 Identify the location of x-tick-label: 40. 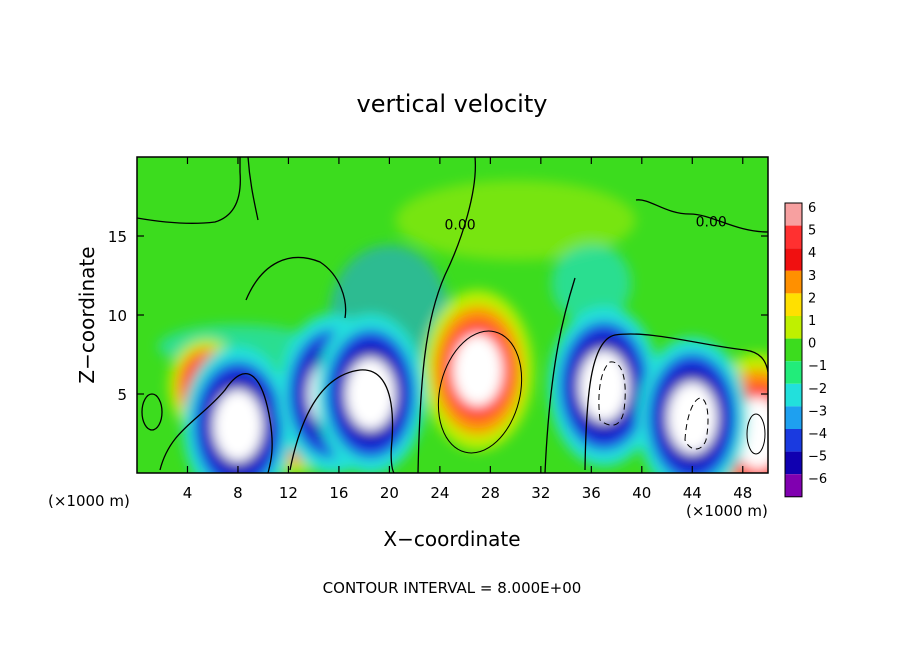
(641, 493).